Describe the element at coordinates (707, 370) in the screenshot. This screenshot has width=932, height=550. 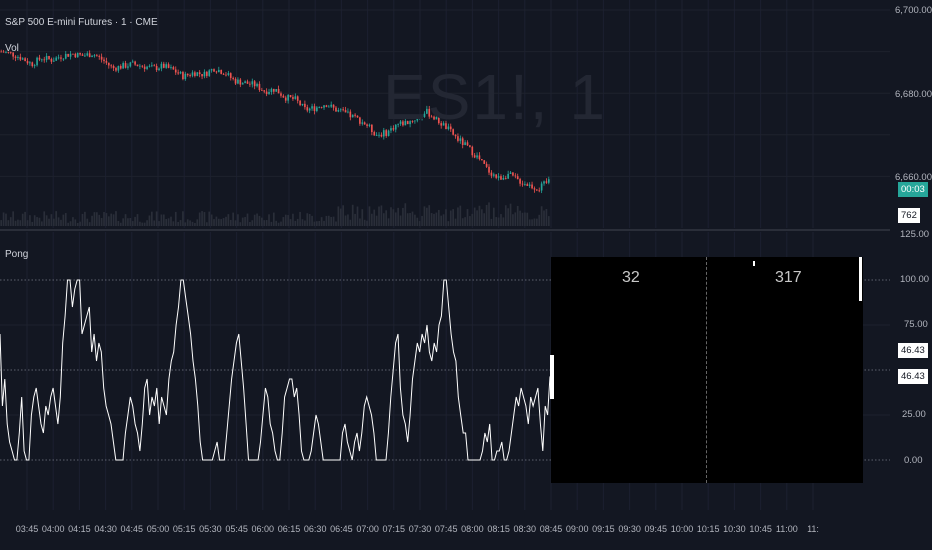
I see `pong-game-area: 32 317` at that location.